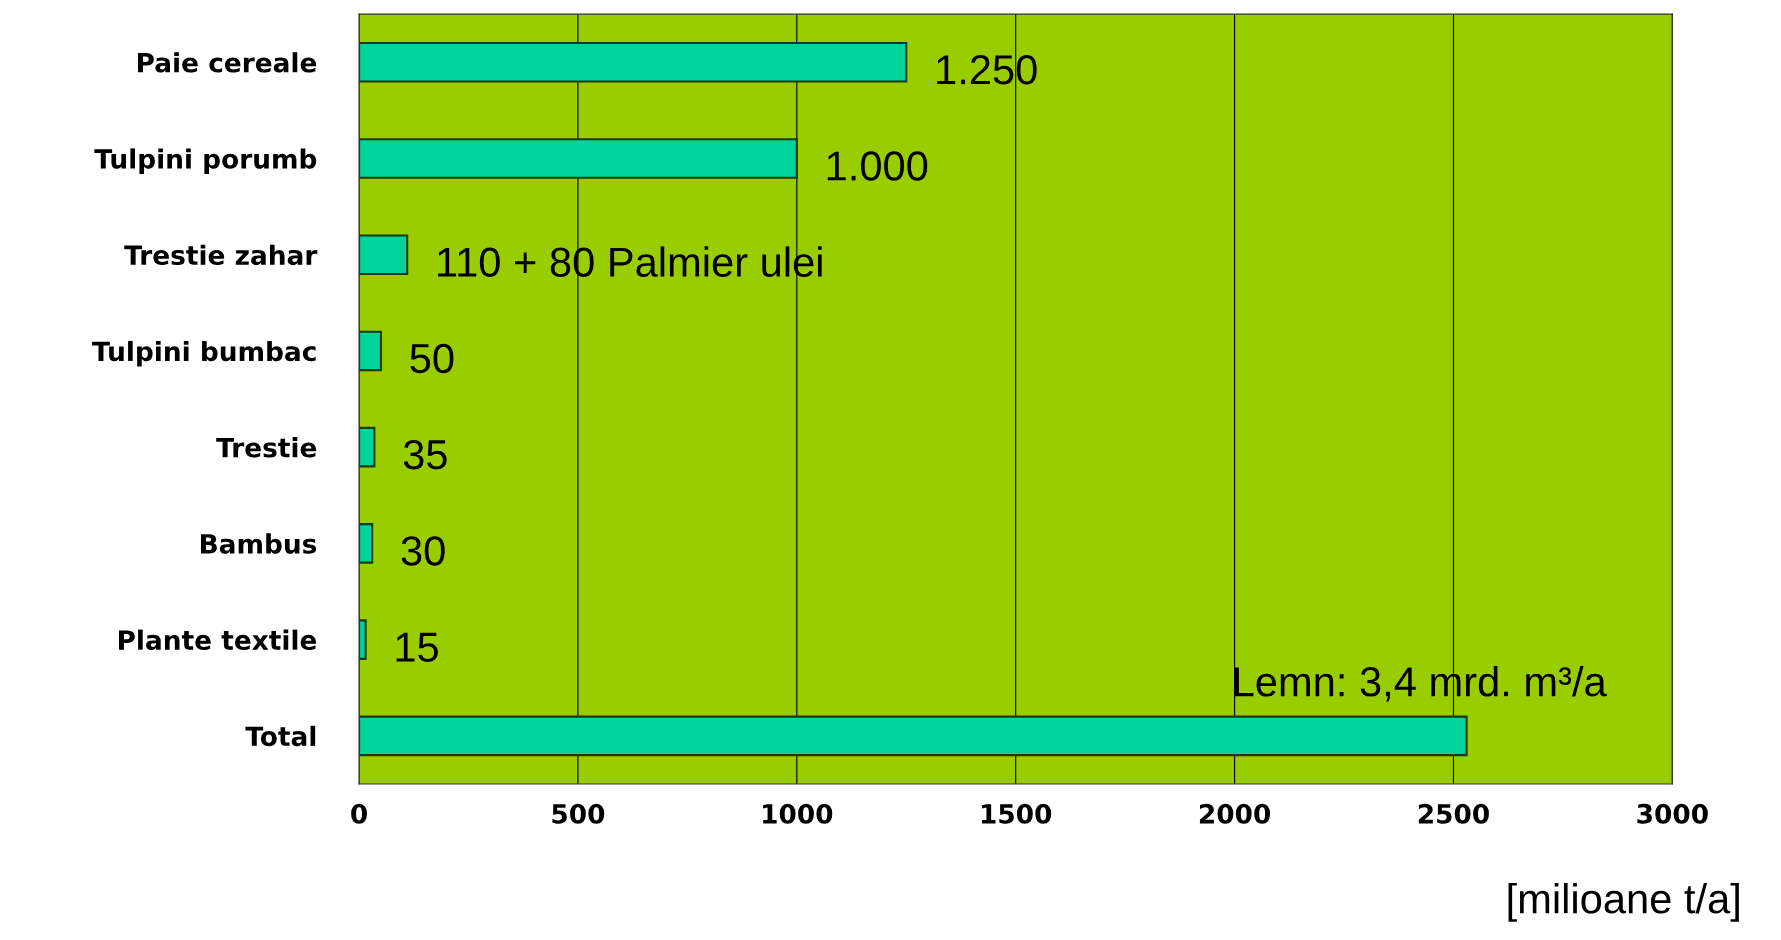 The width and height of the screenshot is (1781, 940). What do you see at coordinates (432, 358) in the screenshot?
I see `data-label: 50` at bounding box center [432, 358].